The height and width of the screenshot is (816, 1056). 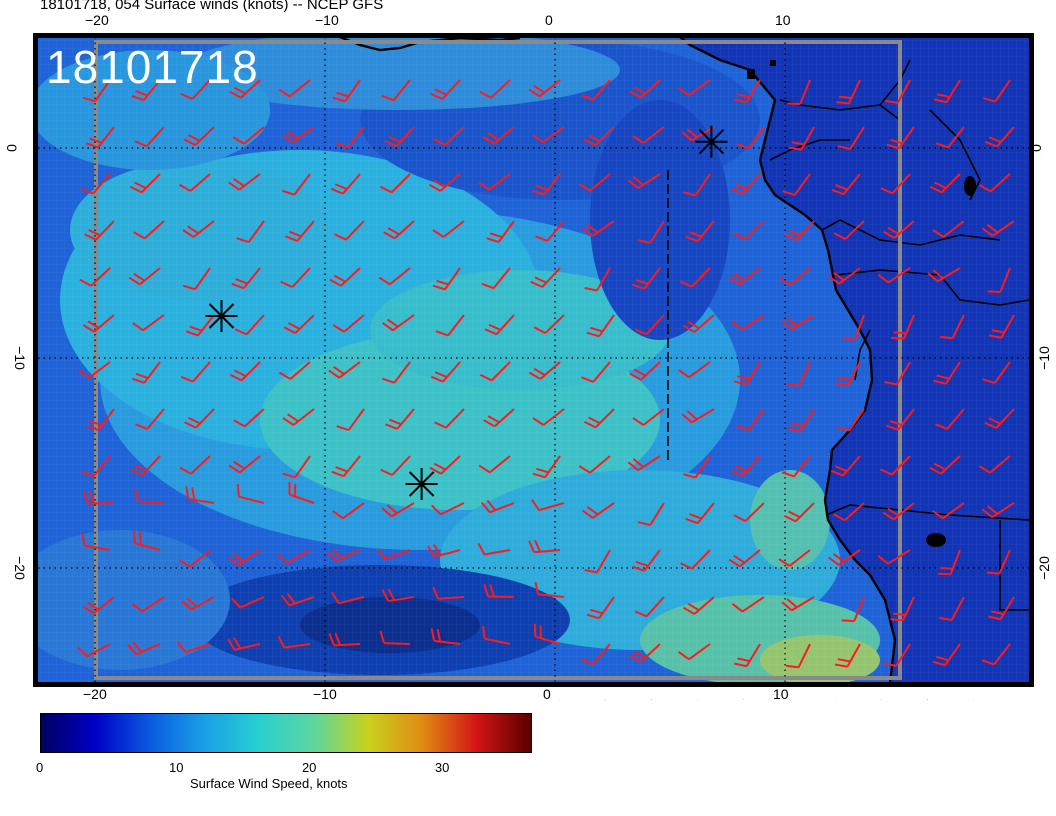 What do you see at coordinates (95, 694) in the screenshot?
I see `bottom-tick-label: −20` at bounding box center [95, 694].